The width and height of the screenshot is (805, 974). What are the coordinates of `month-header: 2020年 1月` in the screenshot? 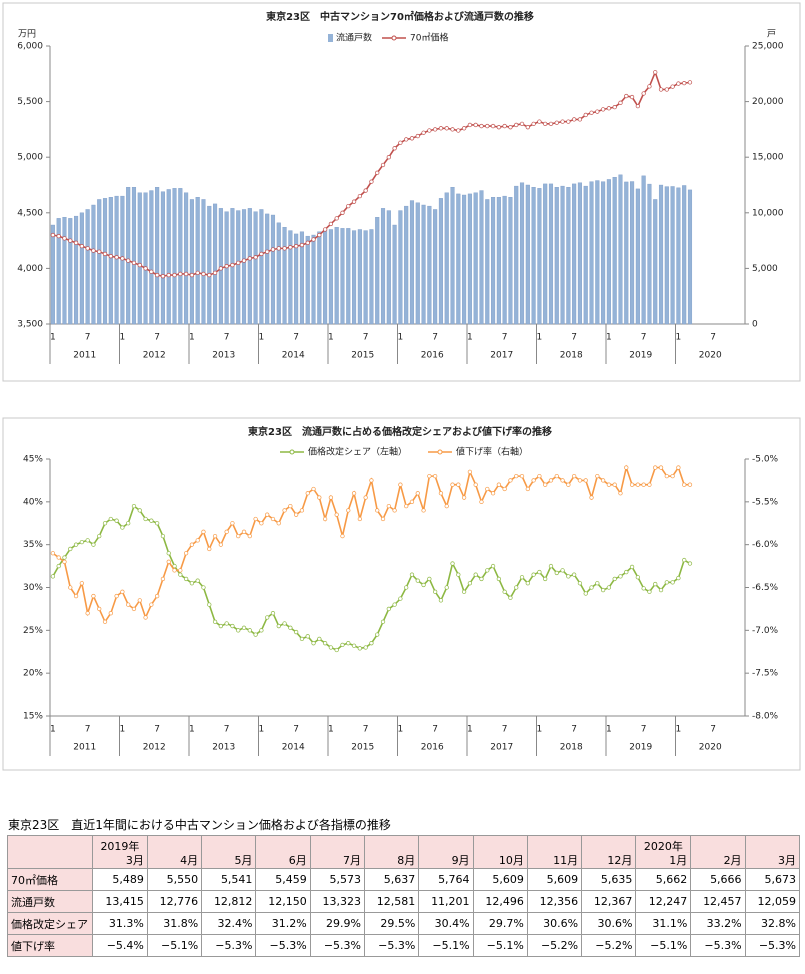 It's located at (663, 852).